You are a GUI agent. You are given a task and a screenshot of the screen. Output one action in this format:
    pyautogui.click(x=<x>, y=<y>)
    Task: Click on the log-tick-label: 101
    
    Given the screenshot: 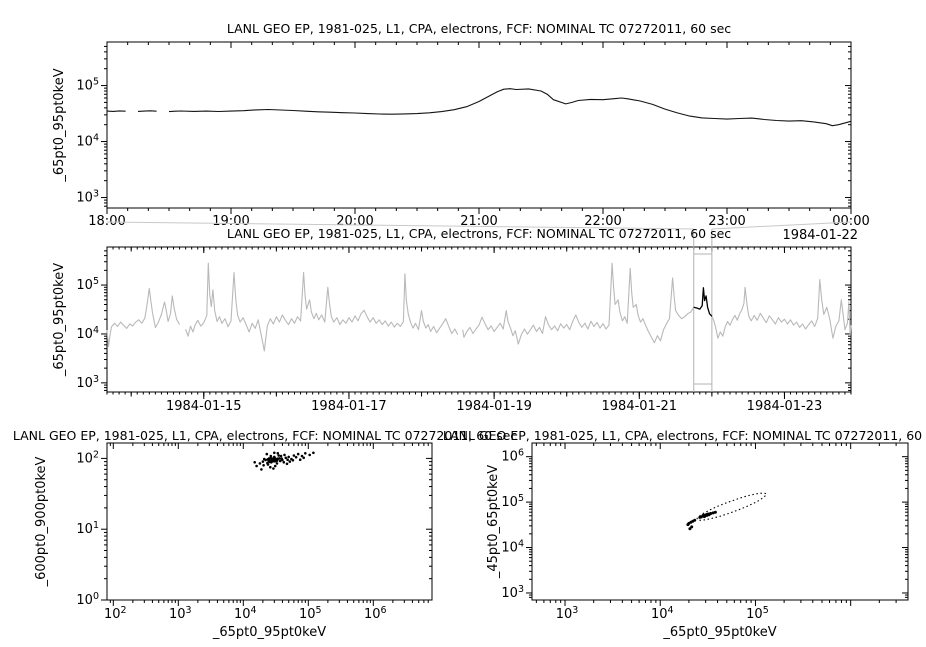 What is the action you would take?
    pyautogui.click(x=87, y=528)
    